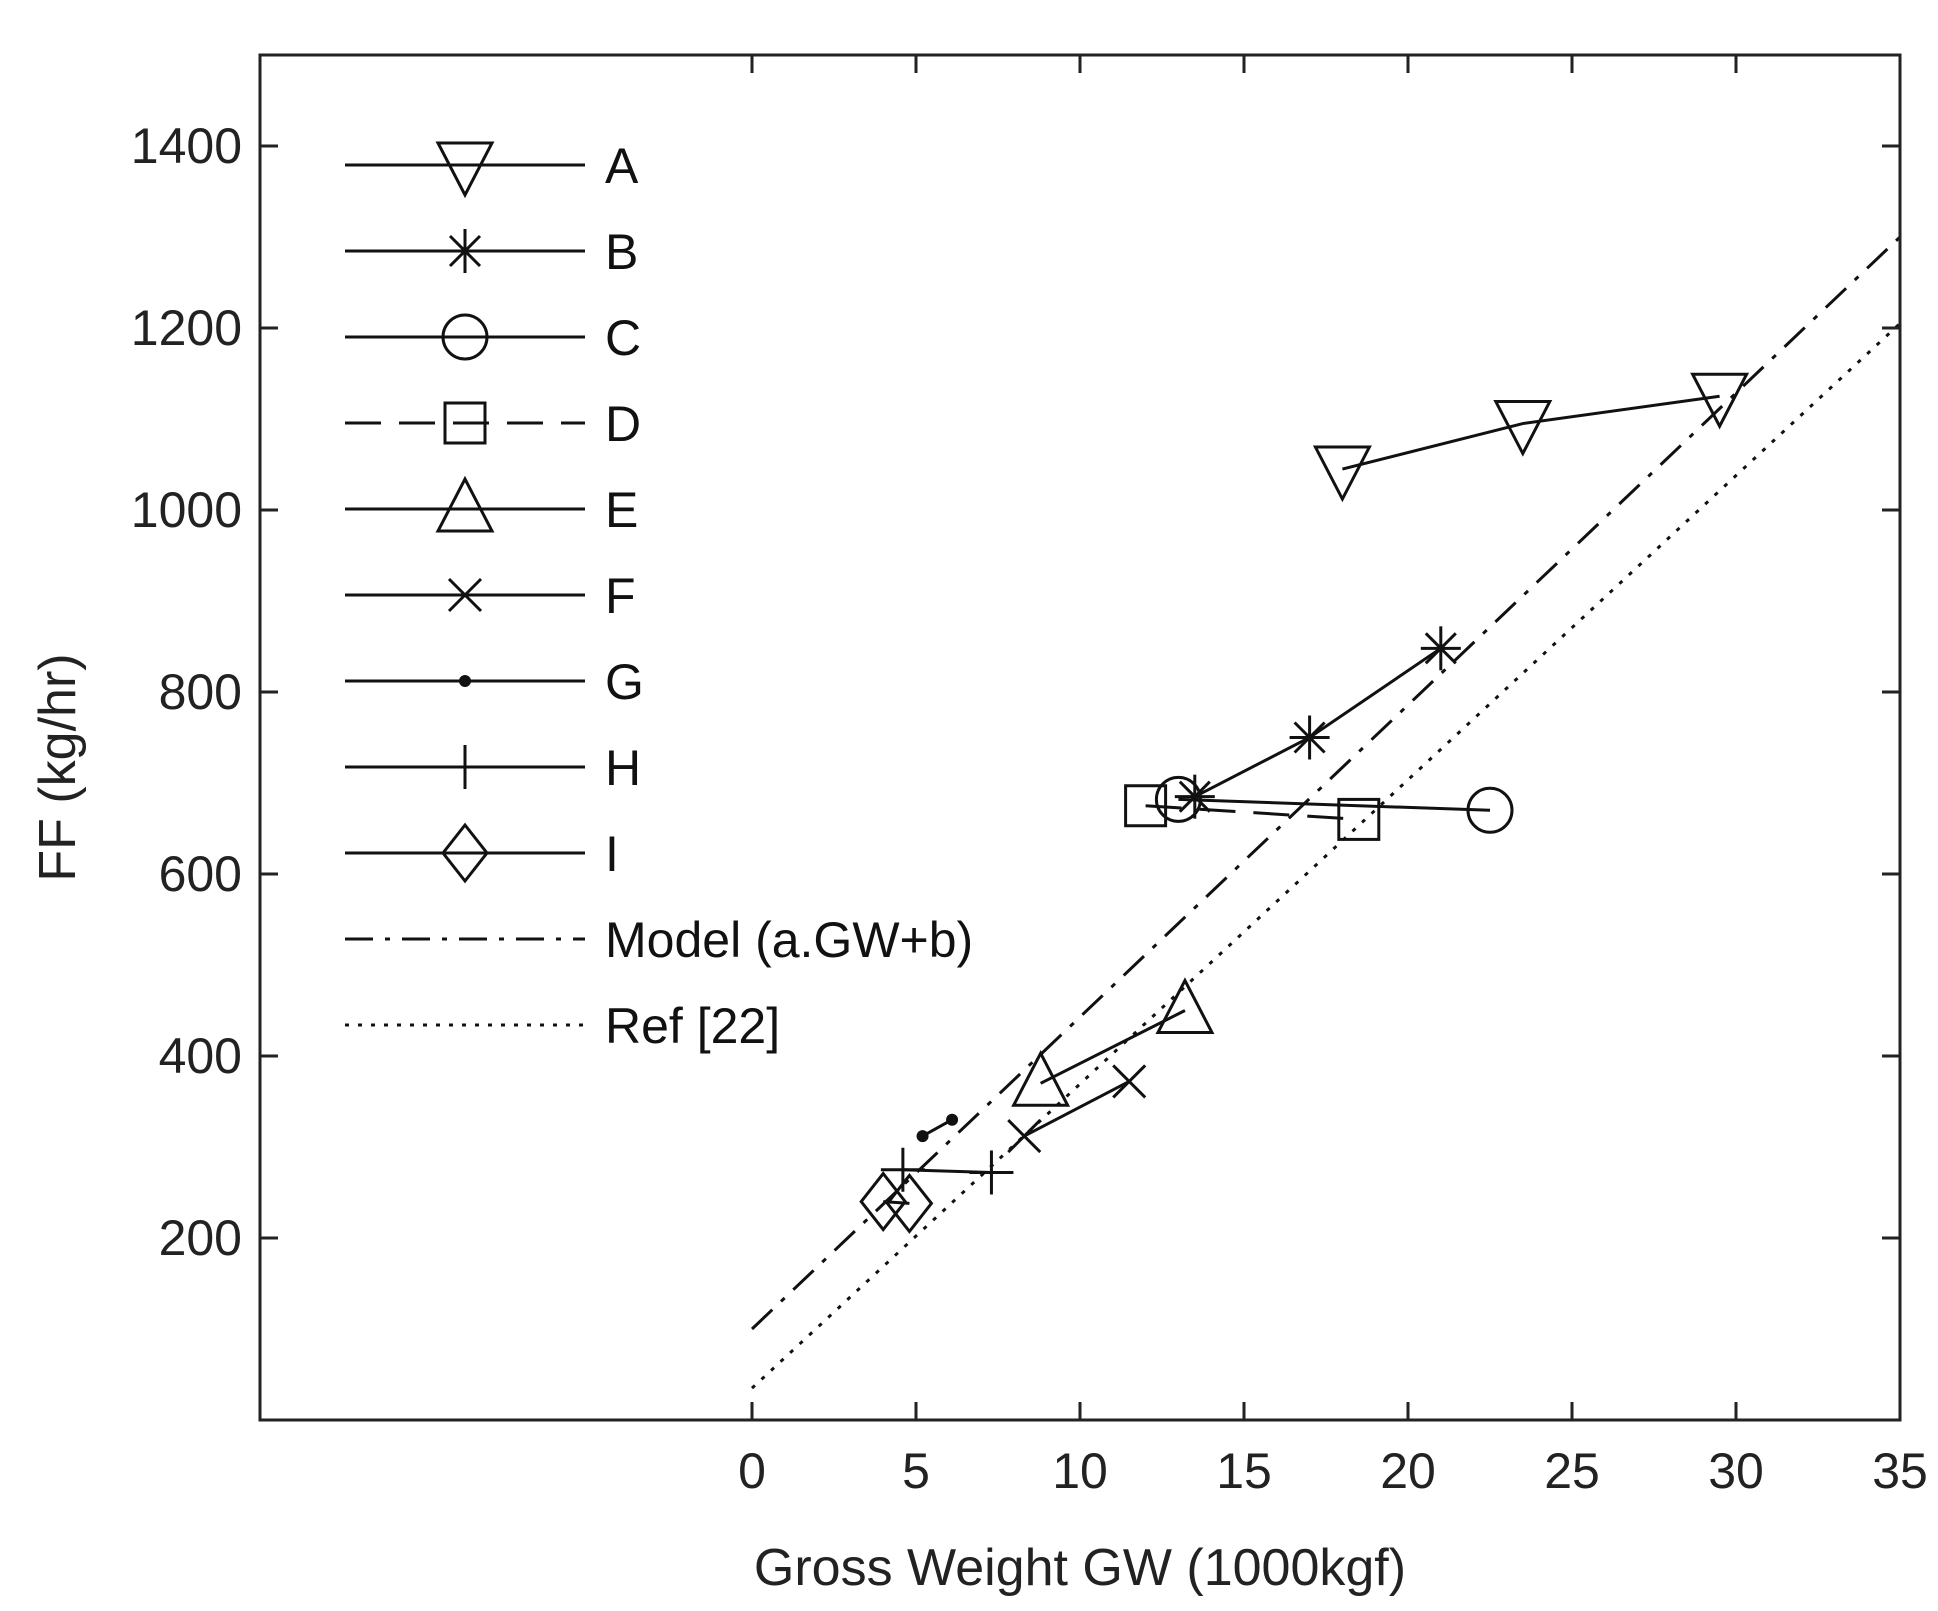  What do you see at coordinates (493, 424) in the screenshot?
I see `legend-item-d: D` at bounding box center [493, 424].